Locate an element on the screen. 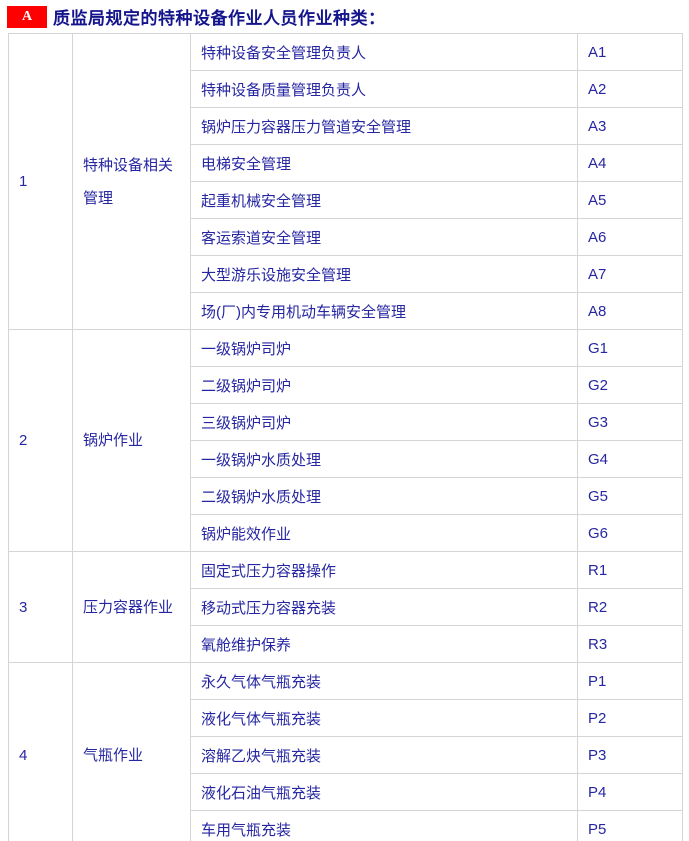 The width and height of the screenshot is (689, 841). table-row: 锅炉压力容器压力管道安全管理 A3 is located at coordinates (346, 126).